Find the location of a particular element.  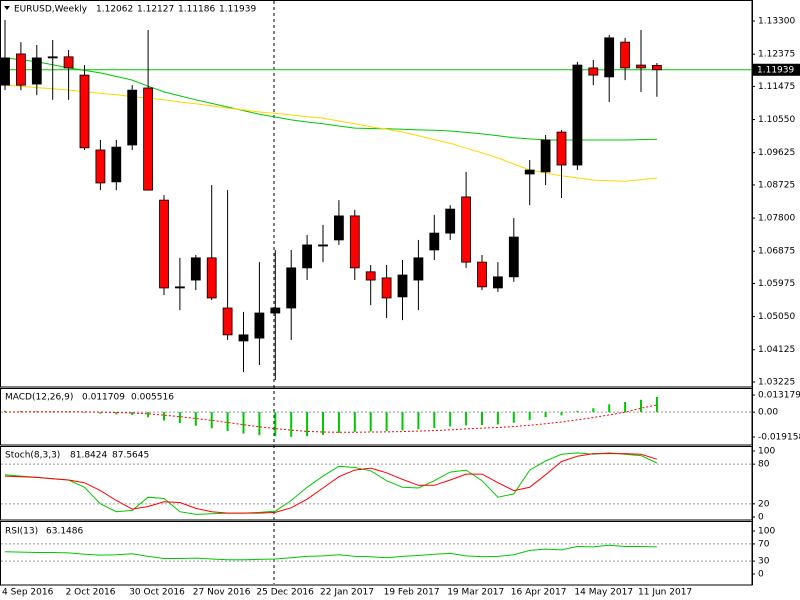

y-tick-label: 30 is located at coordinates (764, 562).